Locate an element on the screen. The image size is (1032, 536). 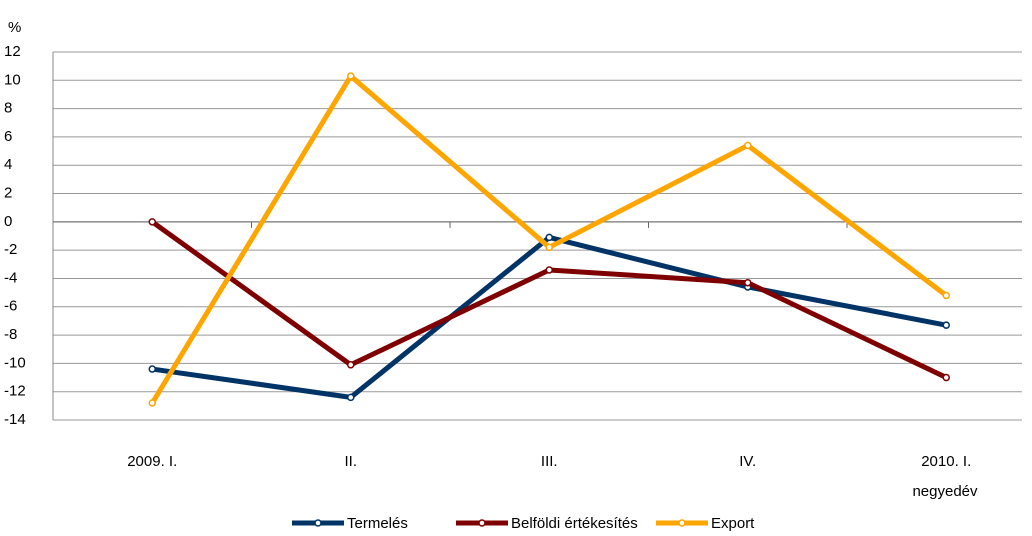
y-tick-label: 0 is located at coordinates (8, 221).